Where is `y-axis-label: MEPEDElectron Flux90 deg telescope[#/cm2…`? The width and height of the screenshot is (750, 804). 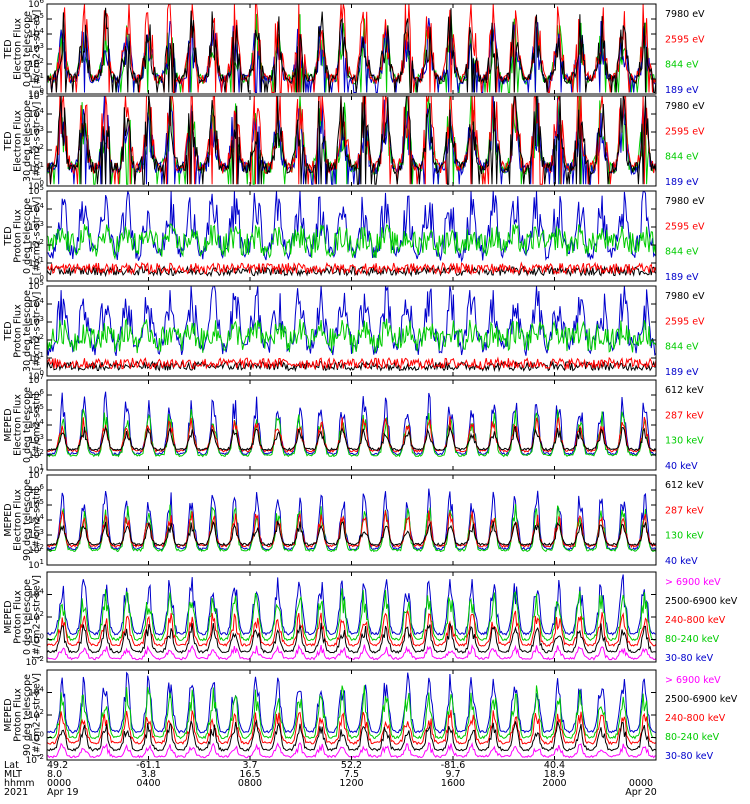 y-axis-label: MEPEDElectron Flux90 deg telescope[#/cm2… is located at coordinates (23, 520).